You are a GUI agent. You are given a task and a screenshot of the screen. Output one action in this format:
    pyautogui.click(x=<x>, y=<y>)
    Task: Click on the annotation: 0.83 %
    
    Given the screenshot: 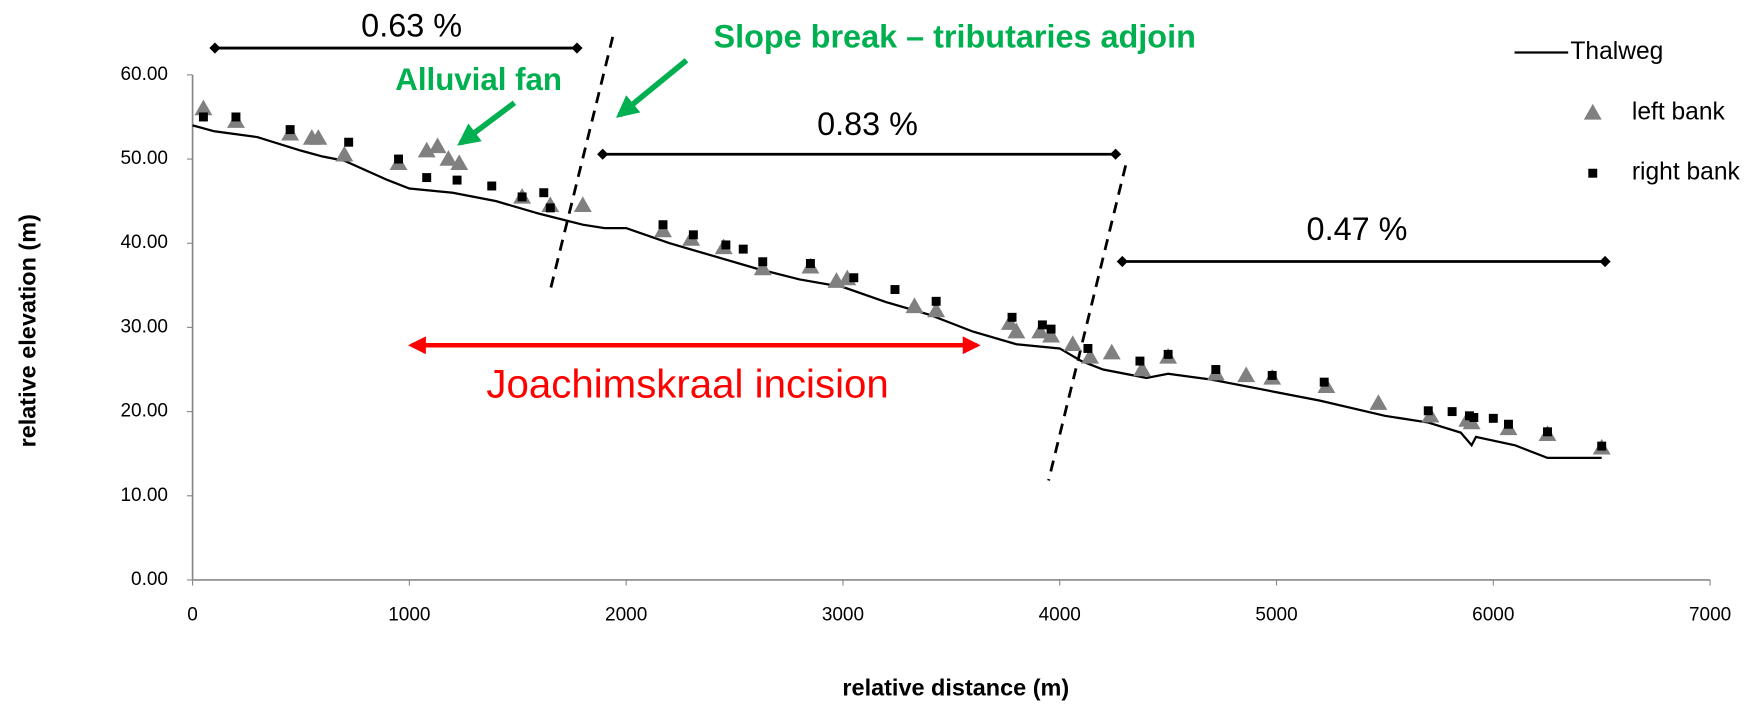 What is the action you would take?
    pyautogui.click(x=867, y=124)
    